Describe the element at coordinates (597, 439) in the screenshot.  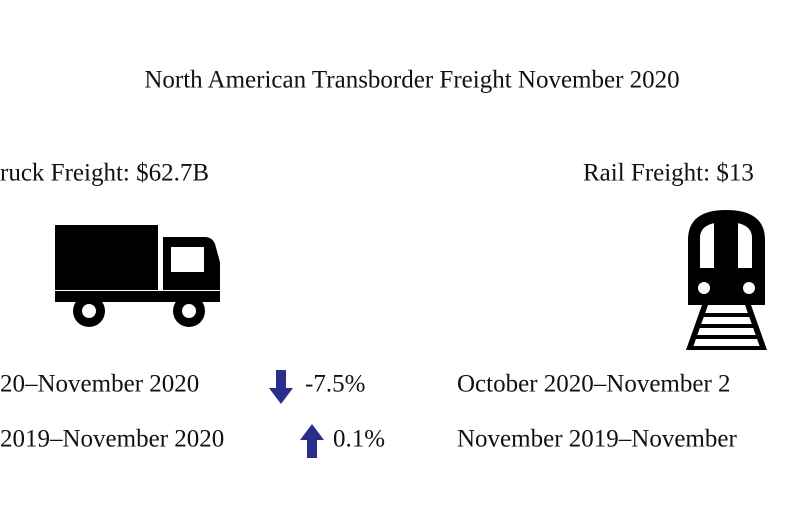
I see `rail-period: November 2019–November` at that location.